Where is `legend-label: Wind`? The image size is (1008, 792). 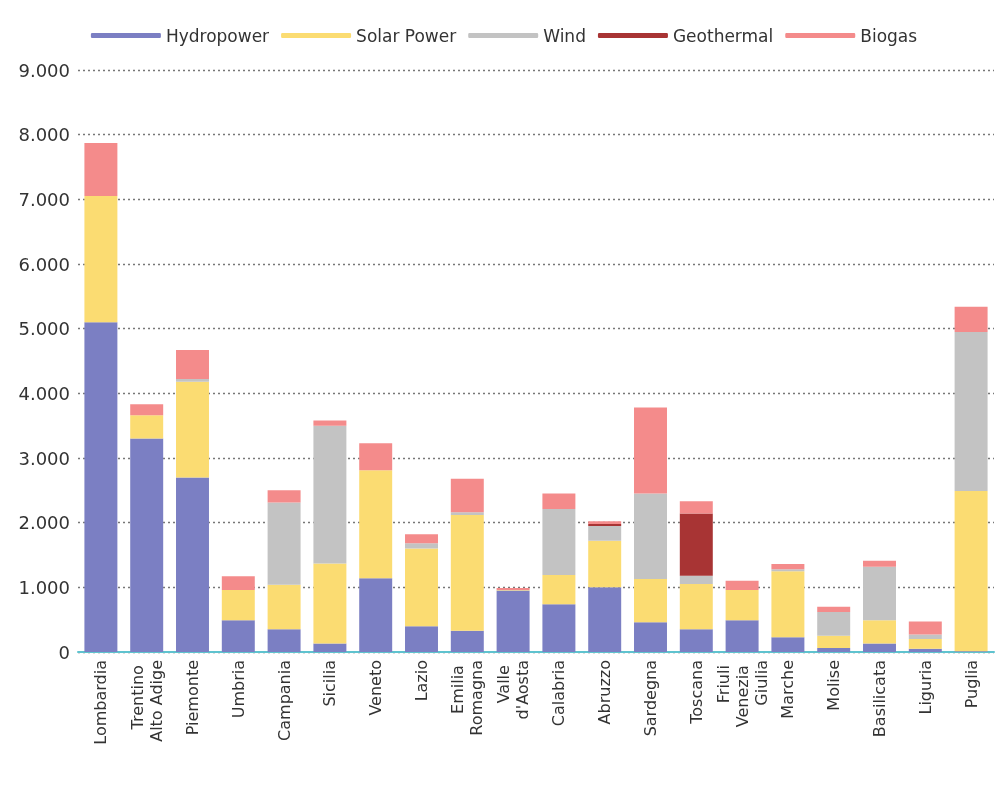 legend-label: Wind is located at coordinates (564, 35).